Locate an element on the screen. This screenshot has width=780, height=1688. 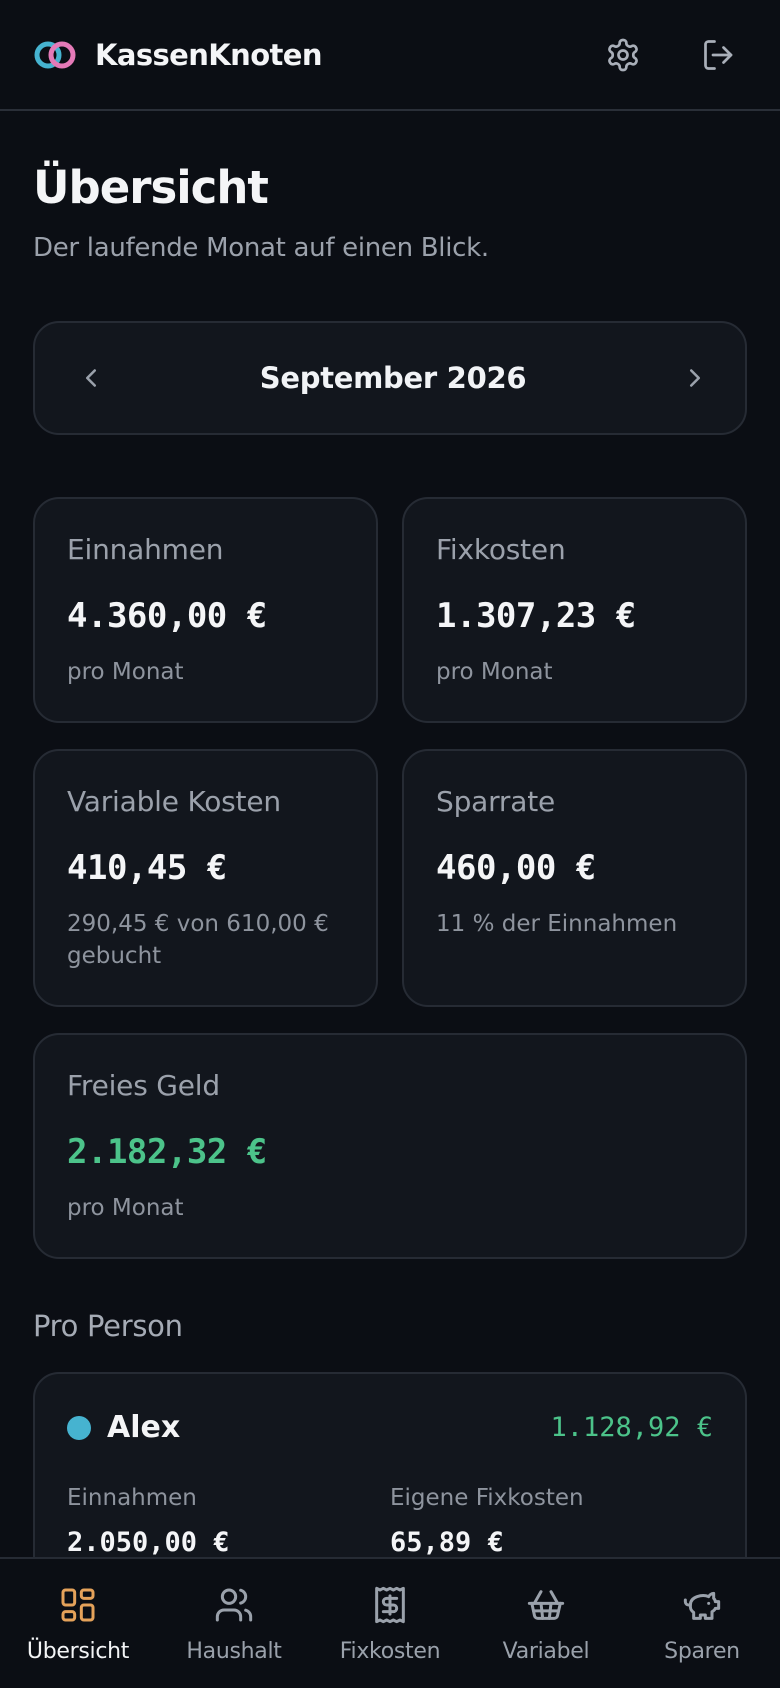
free-money-label: Freies Geld is located at coordinates (143, 1085).